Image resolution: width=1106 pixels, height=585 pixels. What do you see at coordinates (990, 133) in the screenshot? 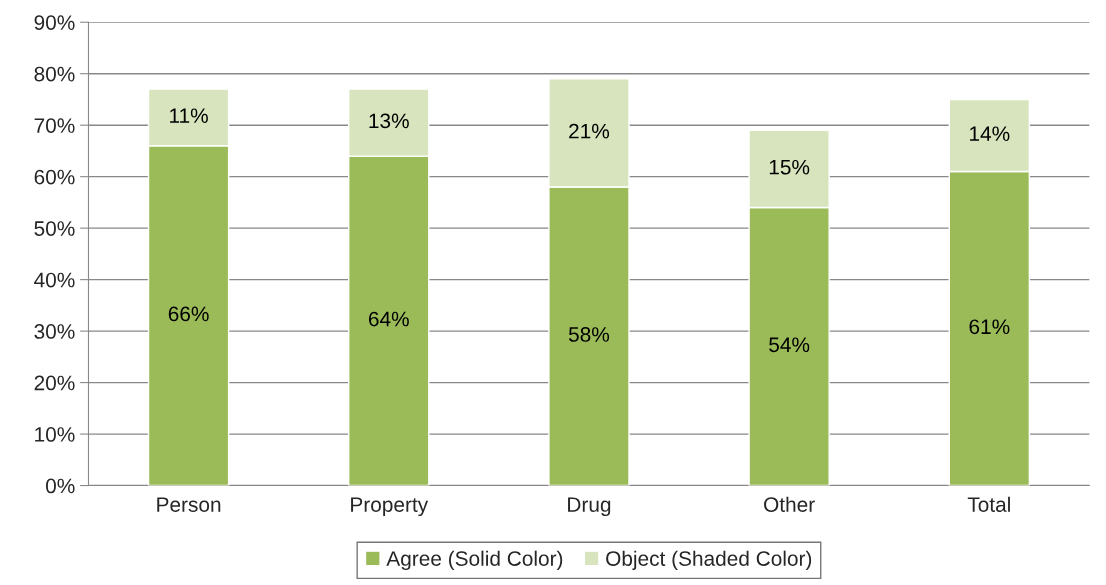
I see `data-label: 14%` at bounding box center [990, 133].